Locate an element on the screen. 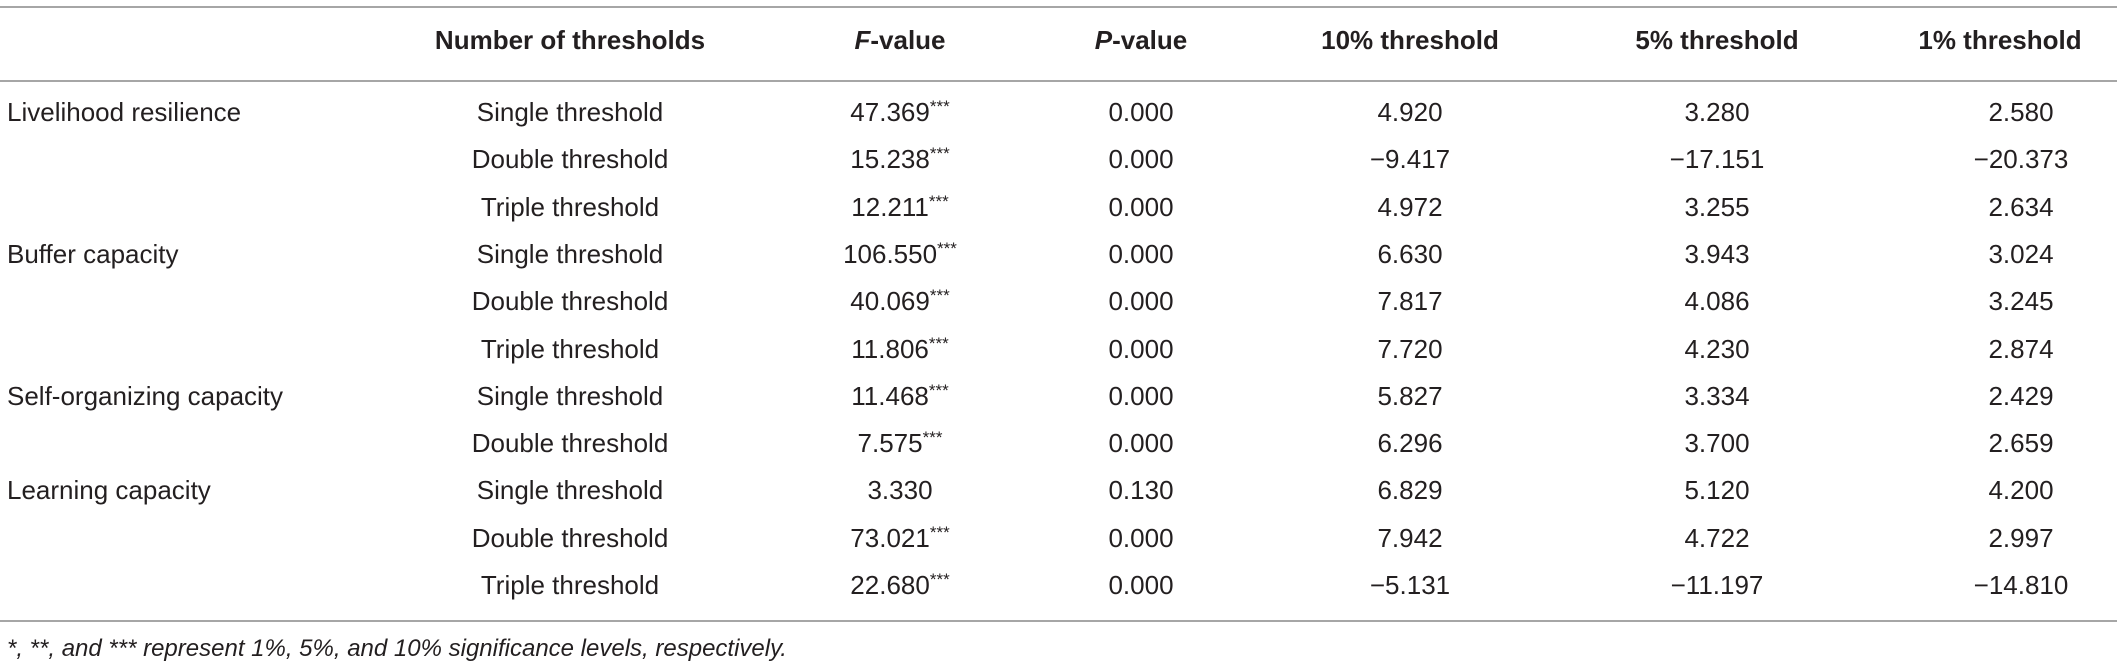 The height and width of the screenshot is (670, 2117). cell: −14.810 is located at coordinates (2021, 585).